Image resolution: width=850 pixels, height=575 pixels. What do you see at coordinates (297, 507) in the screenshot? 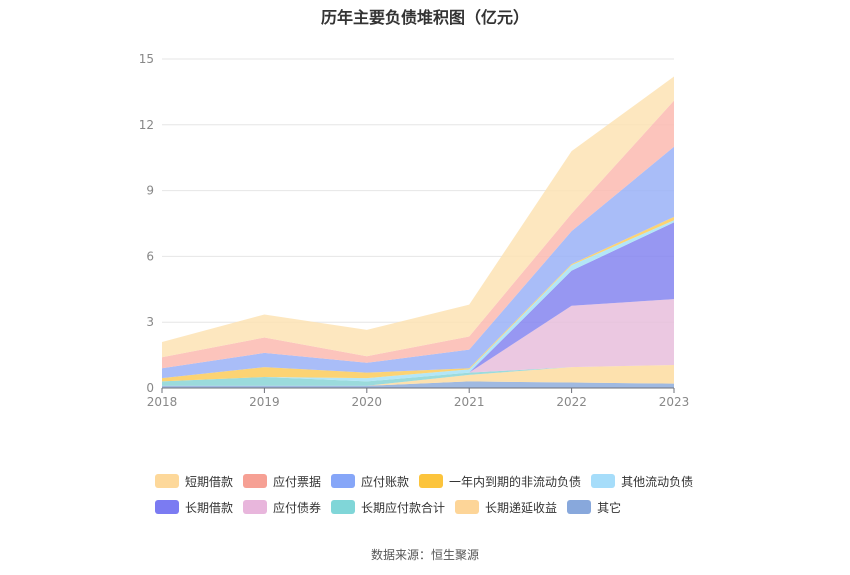
I see `legend-label: 应付债券` at bounding box center [297, 507].